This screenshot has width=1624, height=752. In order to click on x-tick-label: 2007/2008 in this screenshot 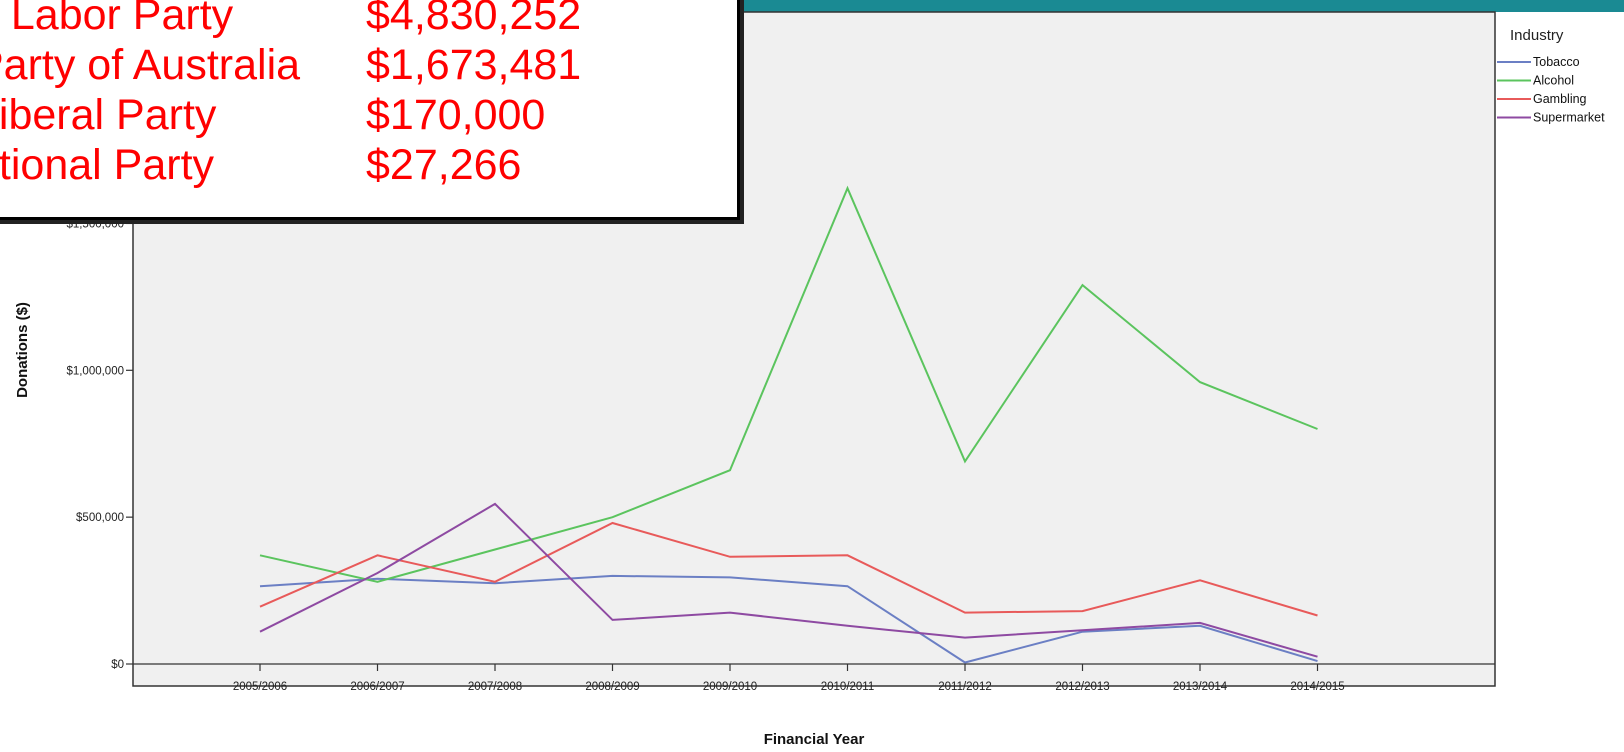, I will do `click(495, 687)`.